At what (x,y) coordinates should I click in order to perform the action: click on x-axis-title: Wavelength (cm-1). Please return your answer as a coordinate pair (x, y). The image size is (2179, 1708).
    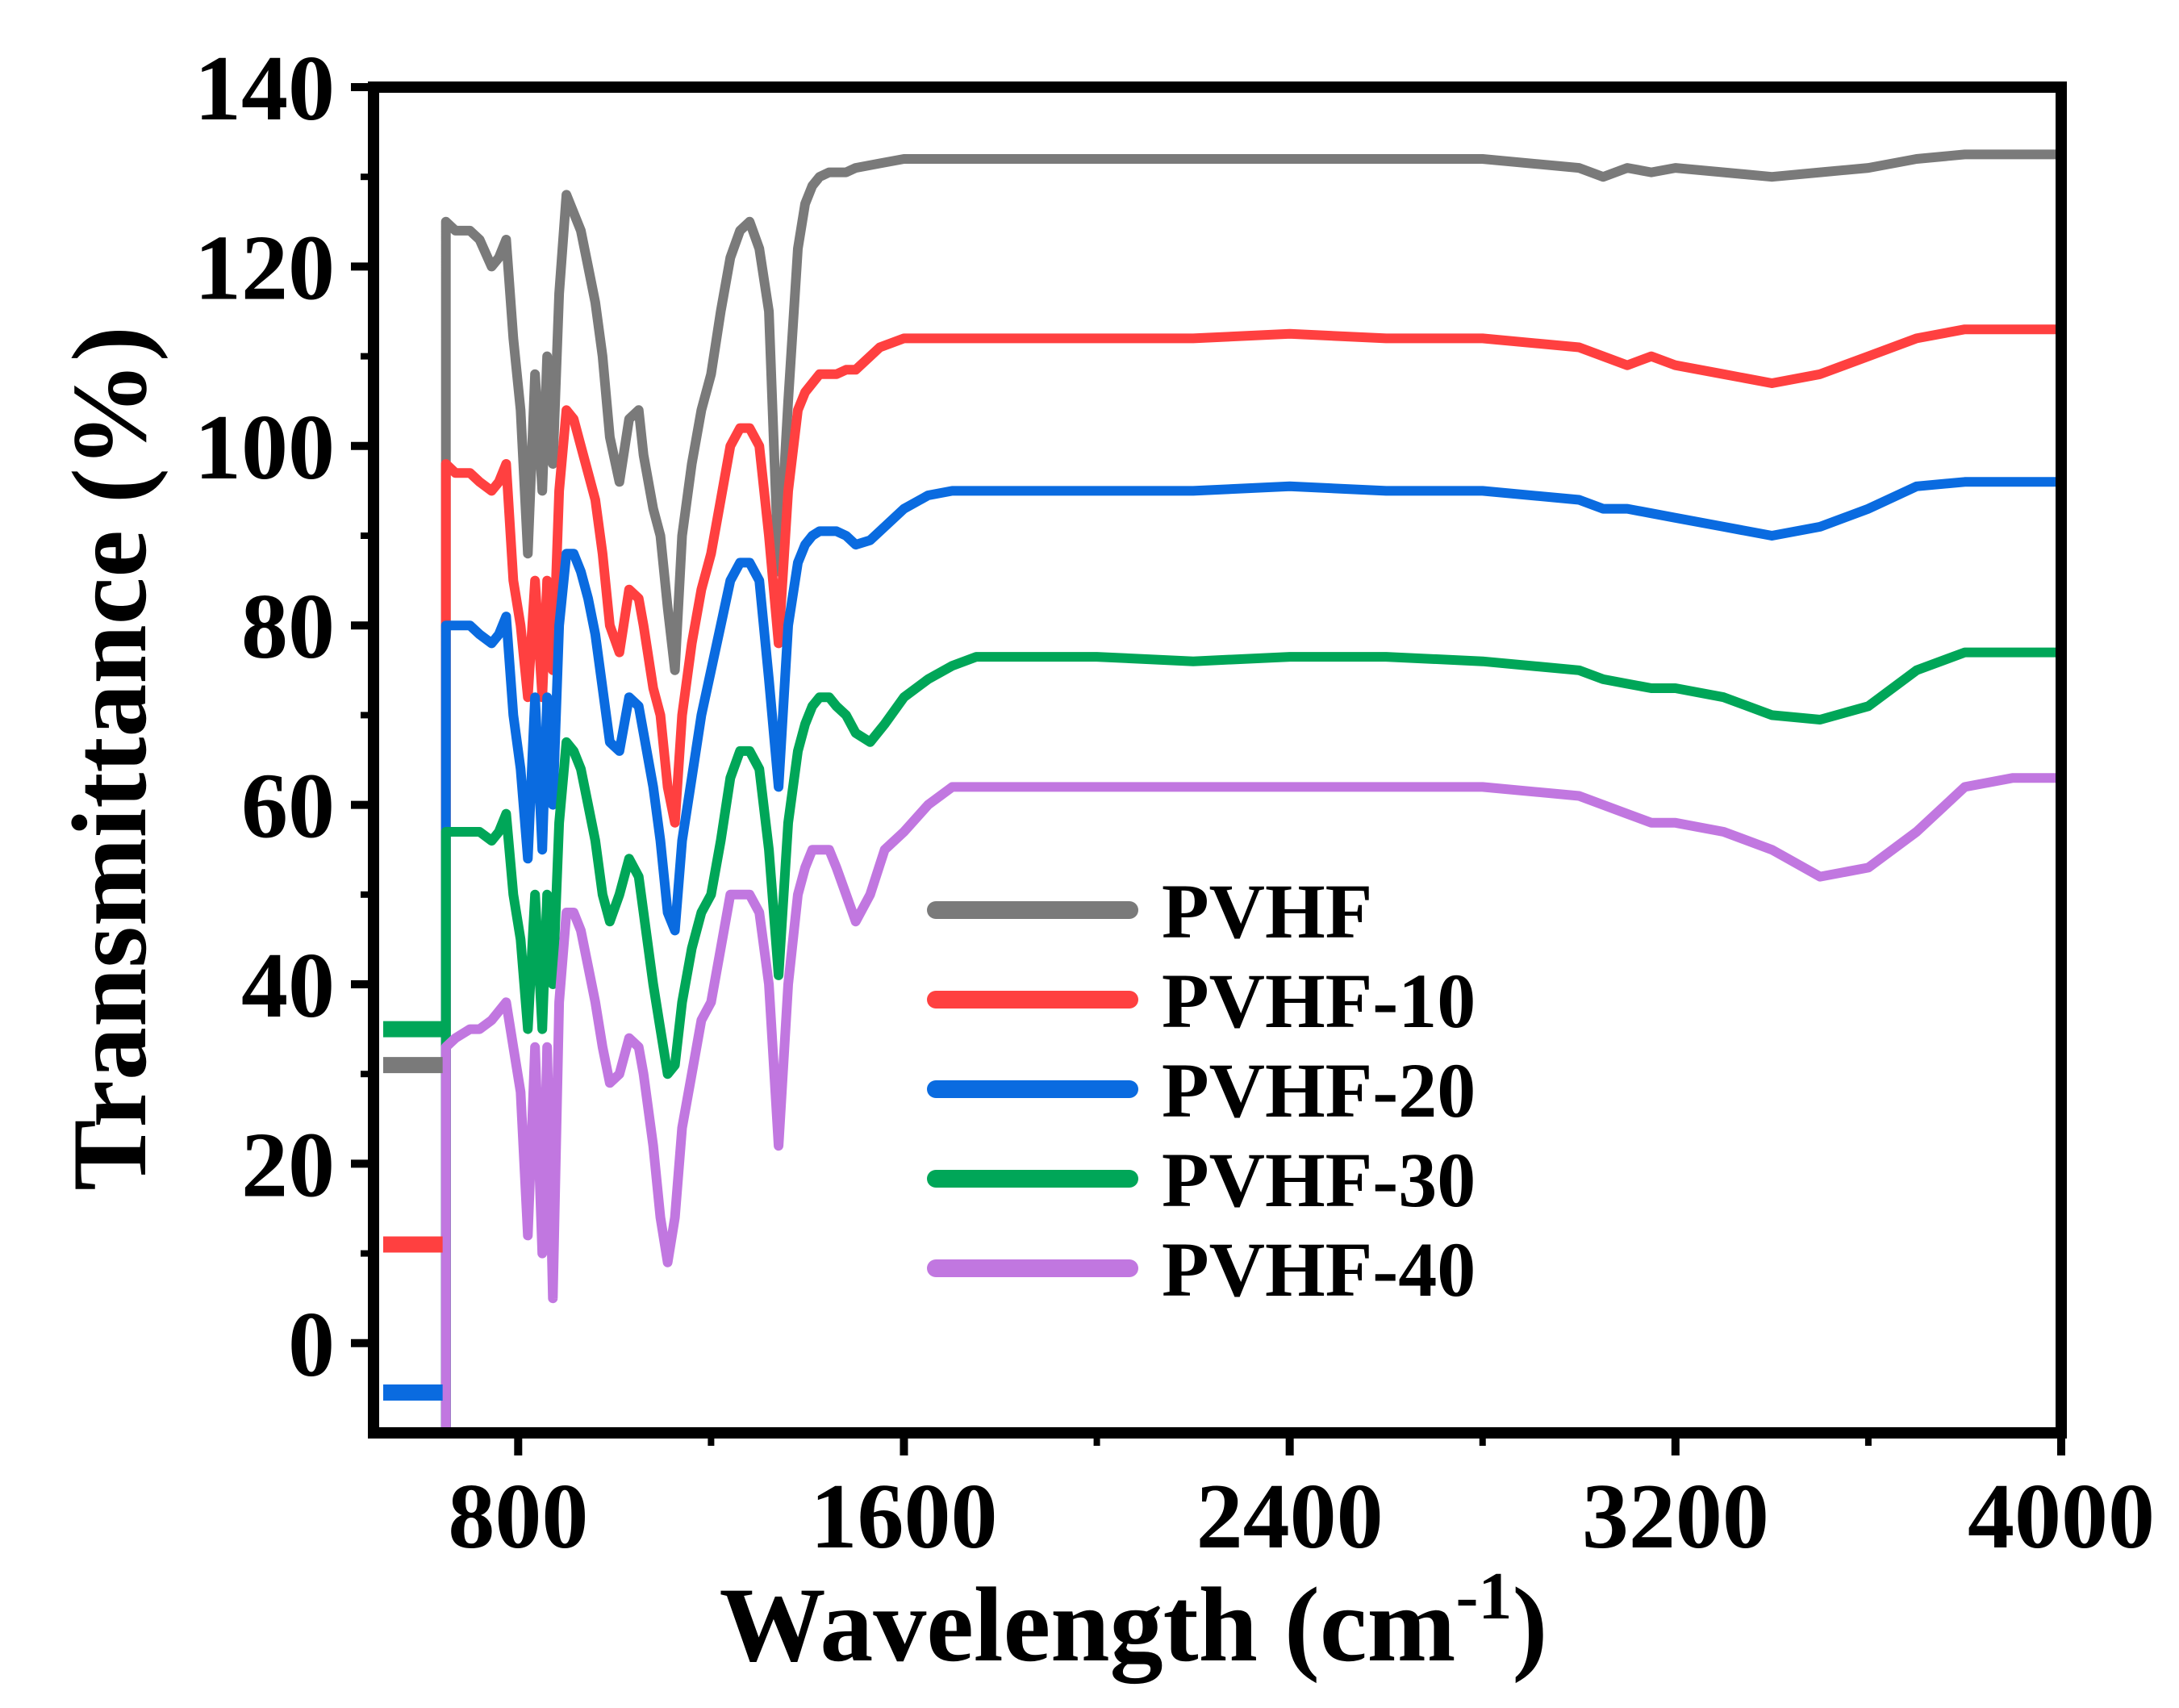
    Looking at the image, I should click on (1134, 1621).